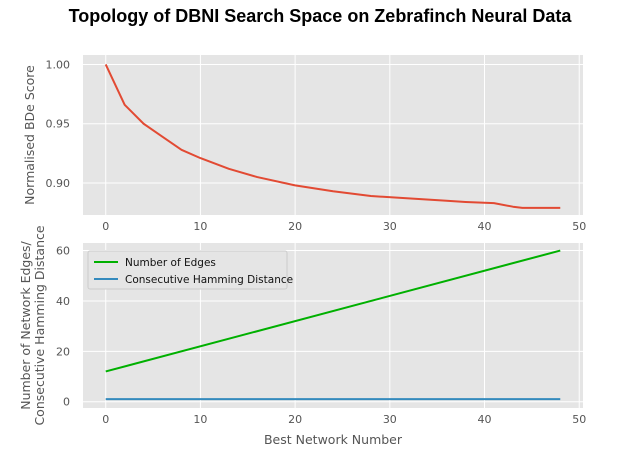 This screenshot has width=640, height=459. Describe the element at coordinates (209, 280) in the screenshot. I see `bottom-legend-label-1: Consecutive Hamming Distance` at that location.